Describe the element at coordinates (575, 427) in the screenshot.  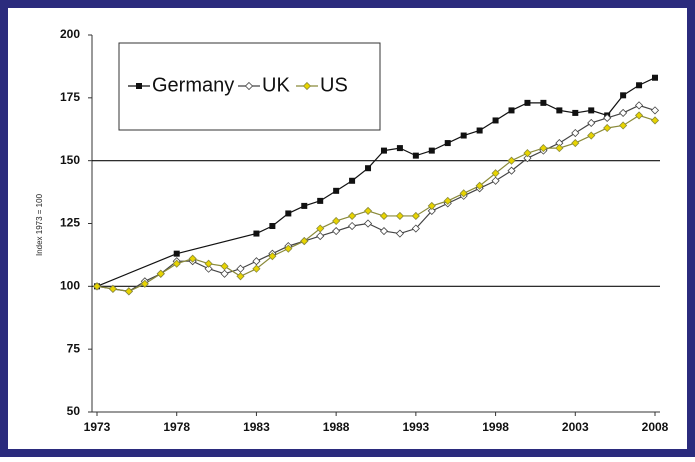
I see `x-tick-label: 2003` at that location.